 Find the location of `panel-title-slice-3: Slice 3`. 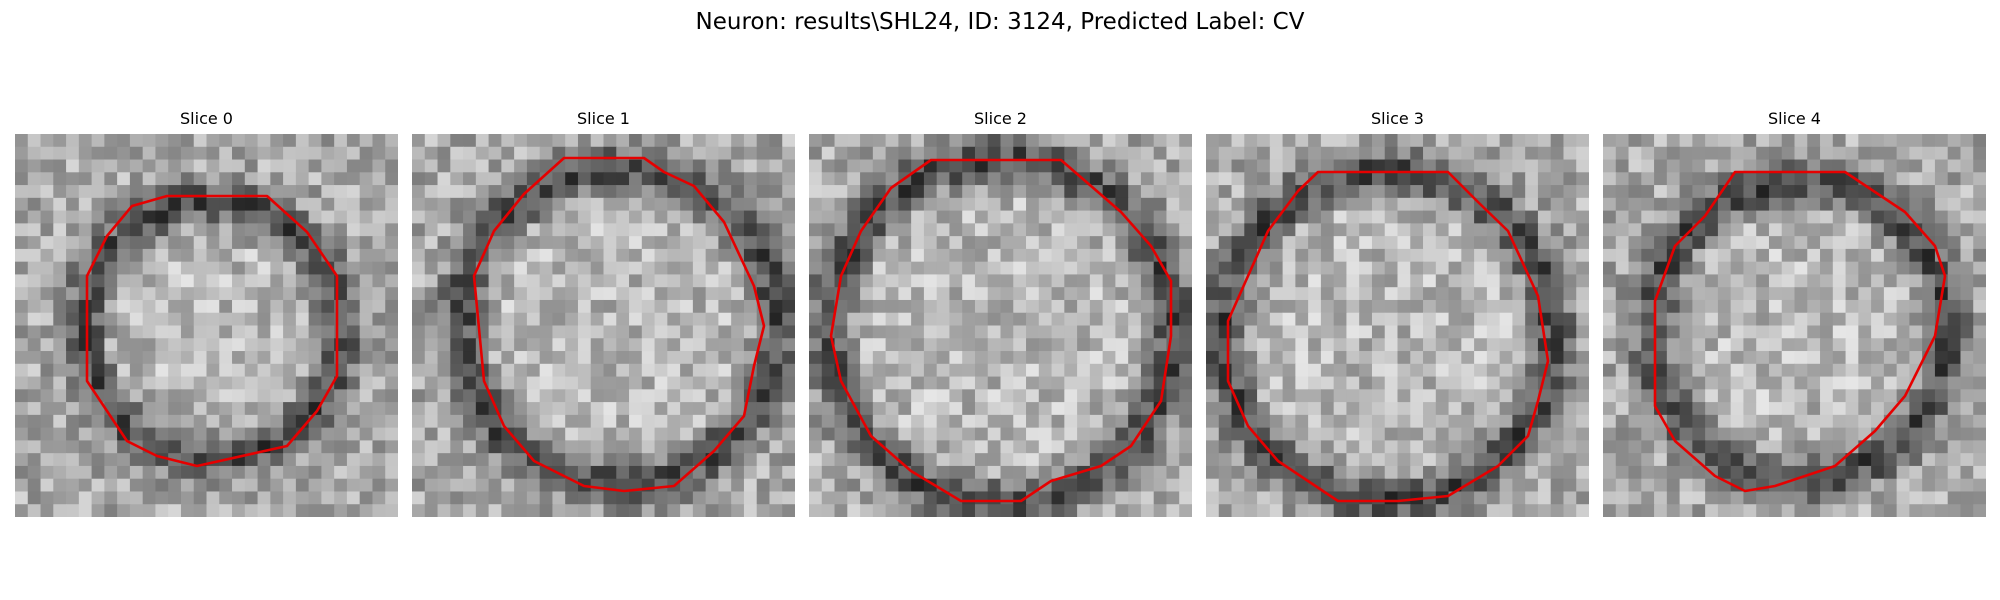

panel-title-slice-3: Slice 3 is located at coordinates (1397, 118).